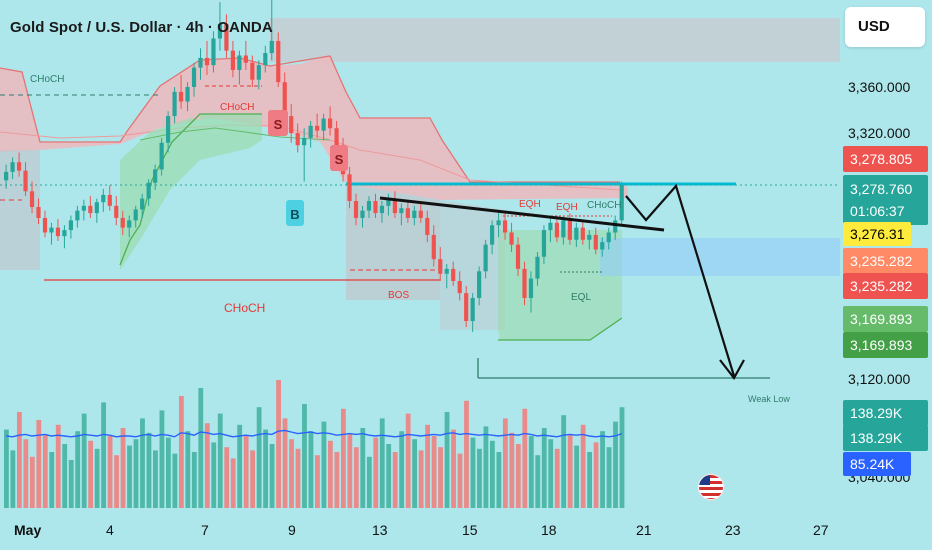  What do you see at coordinates (20, 210) in the screenshot?
I see `left-grey-zone` at bounding box center [20, 210].